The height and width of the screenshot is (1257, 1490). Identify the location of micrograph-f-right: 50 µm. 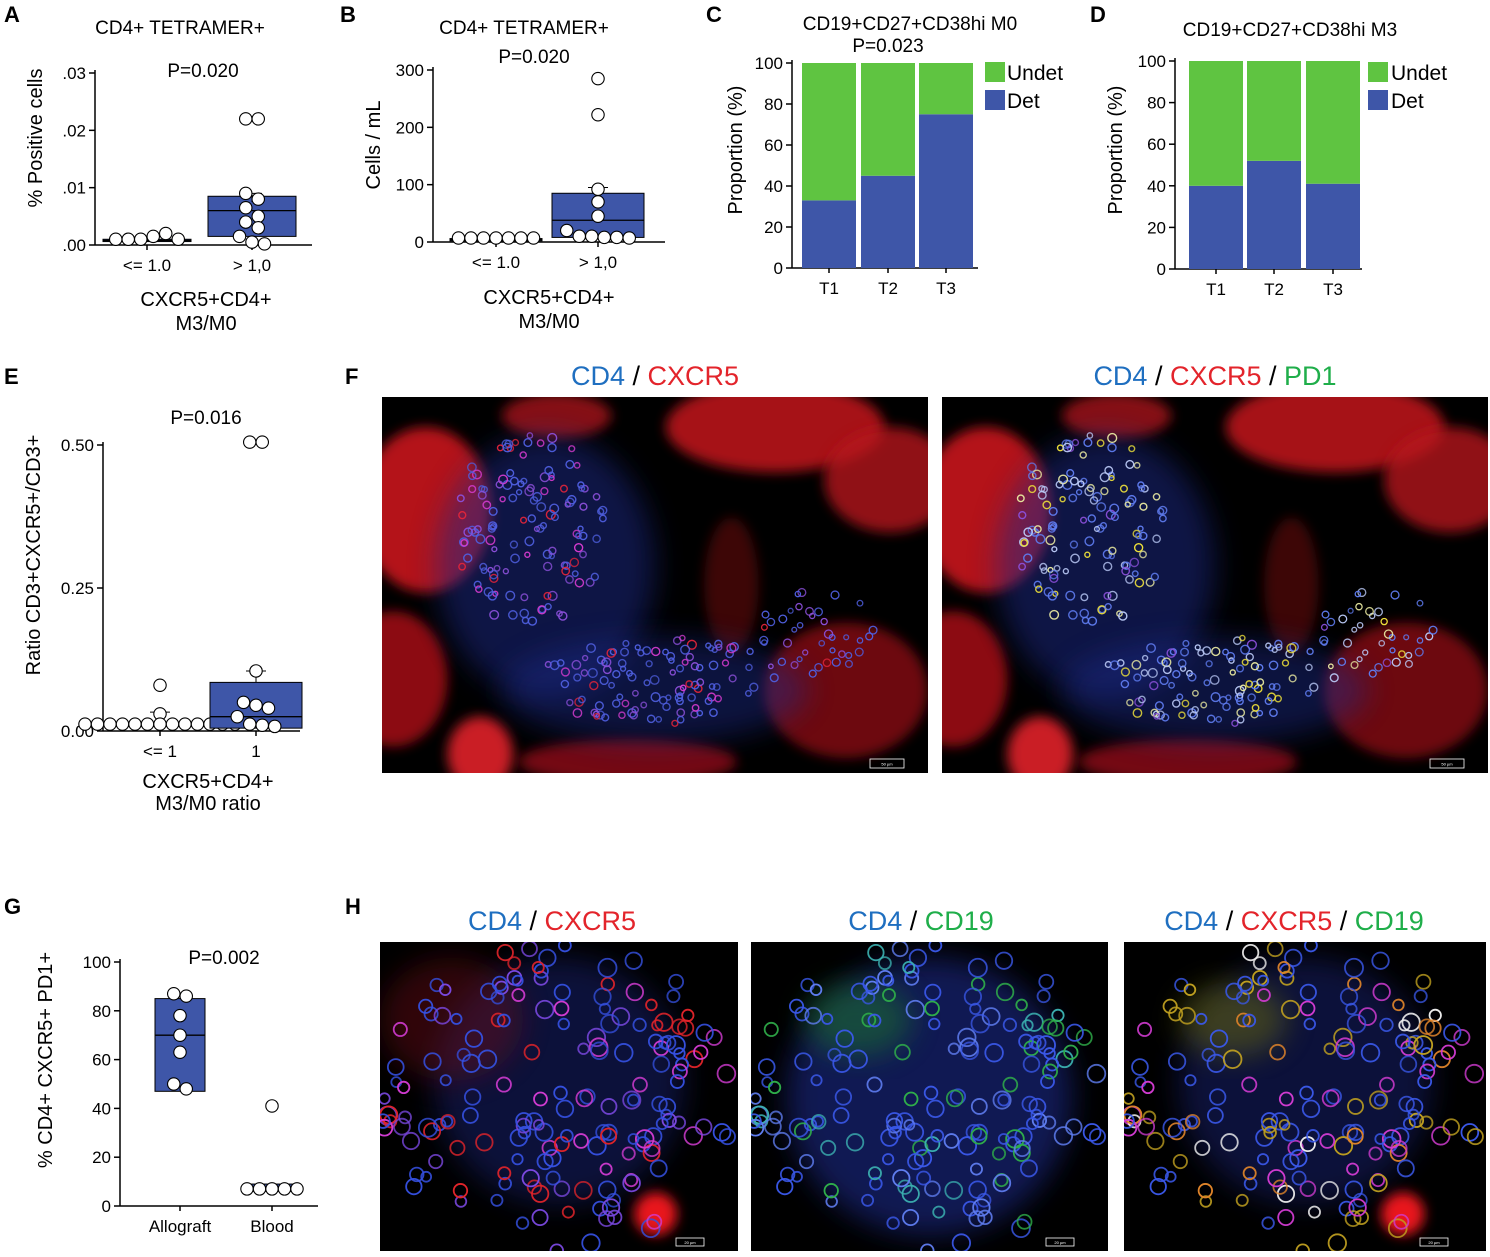
(1215, 585).